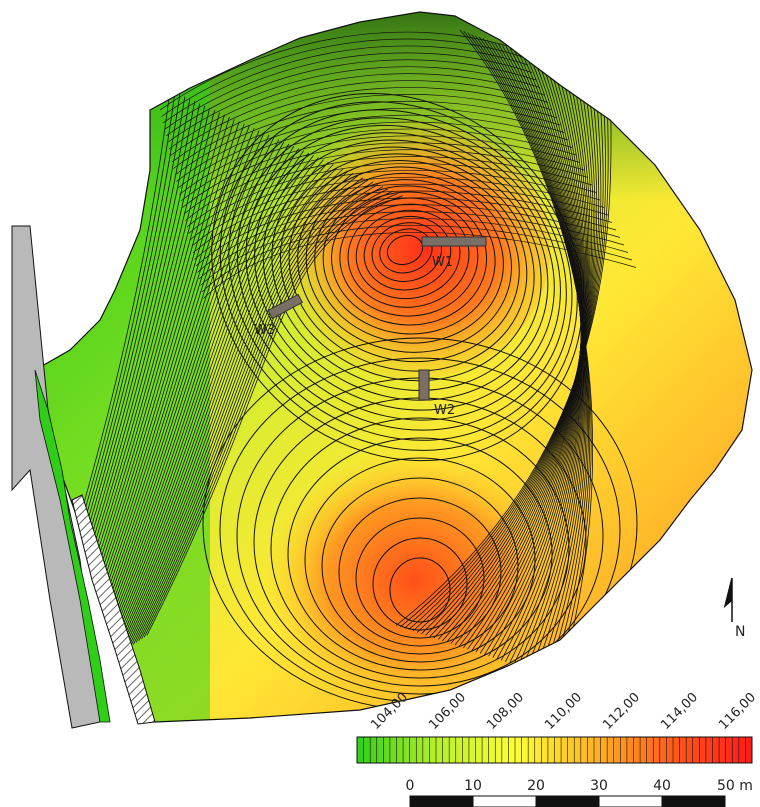 The width and height of the screenshot is (760, 807). Describe the element at coordinates (599, 786) in the screenshot. I see `scale-bar-label: 30` at that location.